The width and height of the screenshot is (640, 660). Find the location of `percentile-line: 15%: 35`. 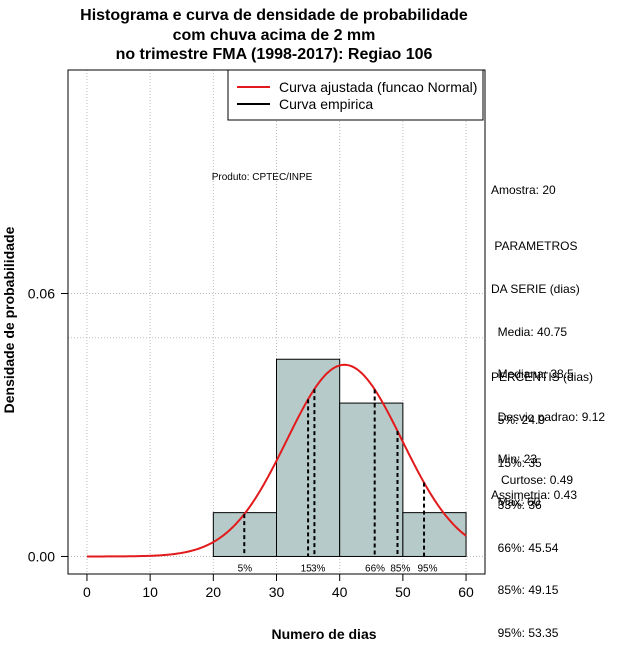

percentile-line: 15%: 35 is located at coordinates (516, 462).